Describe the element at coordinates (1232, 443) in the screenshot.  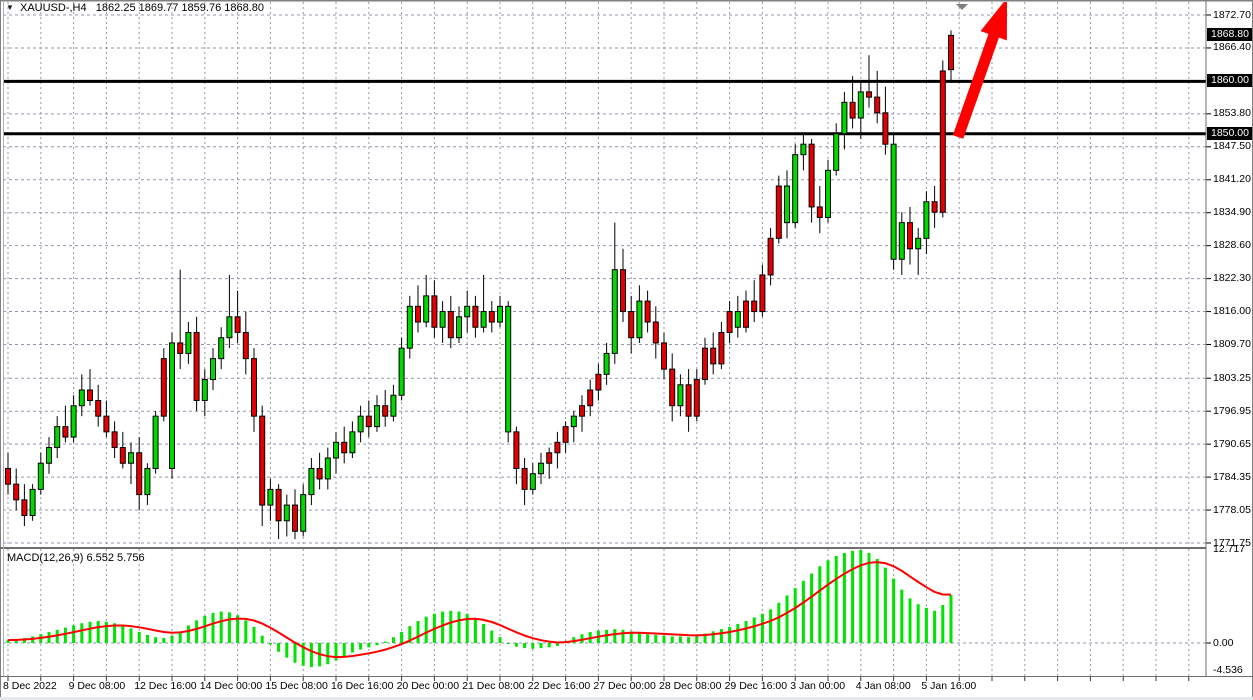
I see `price-axis-label: 1790.65` at that location.